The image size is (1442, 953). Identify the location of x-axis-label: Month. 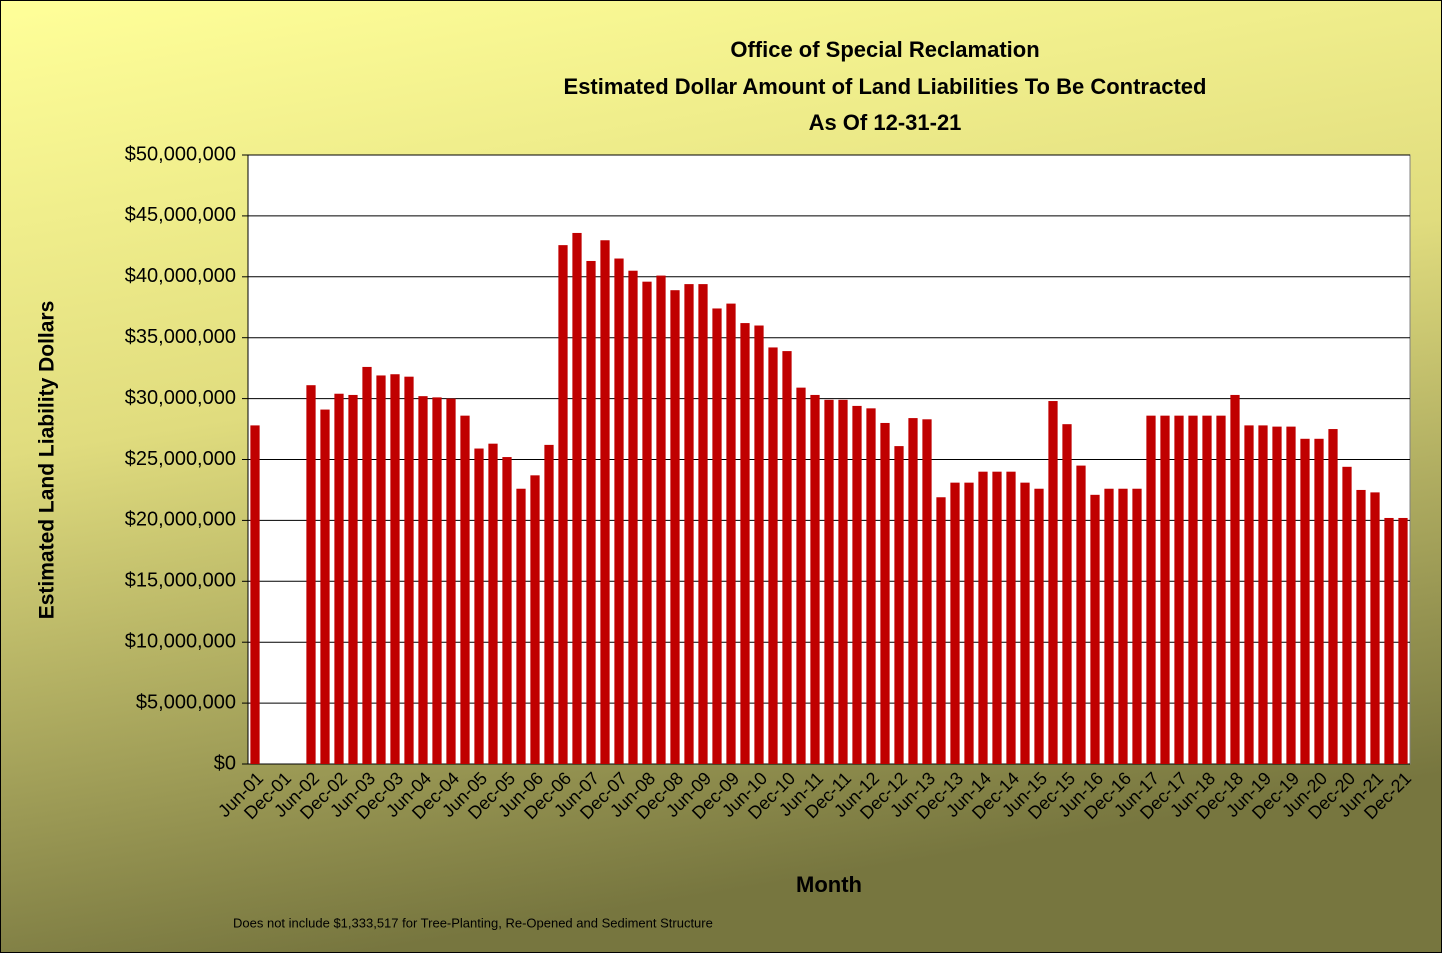
(829, 884).